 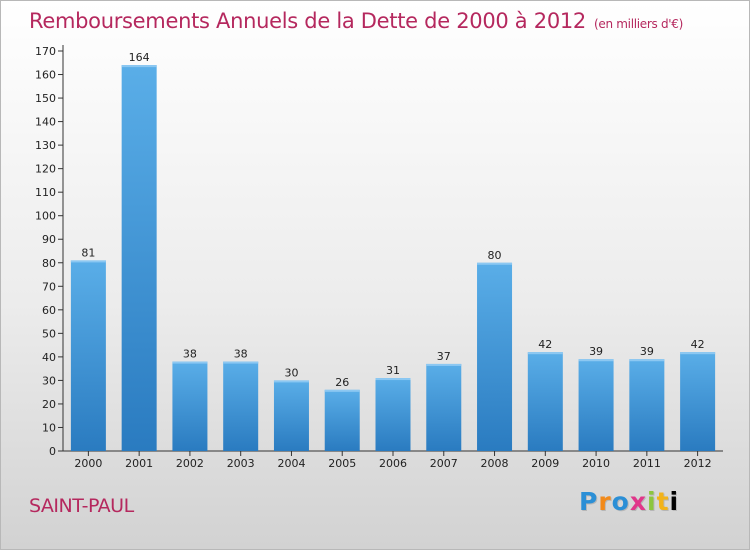 I want to click on bar-value-label: 30, so click(x=291, y=372).